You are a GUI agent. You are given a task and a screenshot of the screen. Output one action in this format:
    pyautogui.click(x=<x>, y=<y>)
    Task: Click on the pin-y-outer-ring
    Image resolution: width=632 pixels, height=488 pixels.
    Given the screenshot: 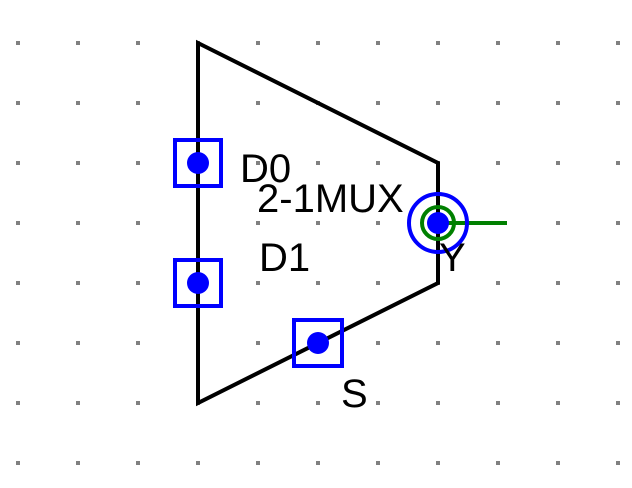 What is the action you would take?
    pyautogui.click(x=438, y=223)
    